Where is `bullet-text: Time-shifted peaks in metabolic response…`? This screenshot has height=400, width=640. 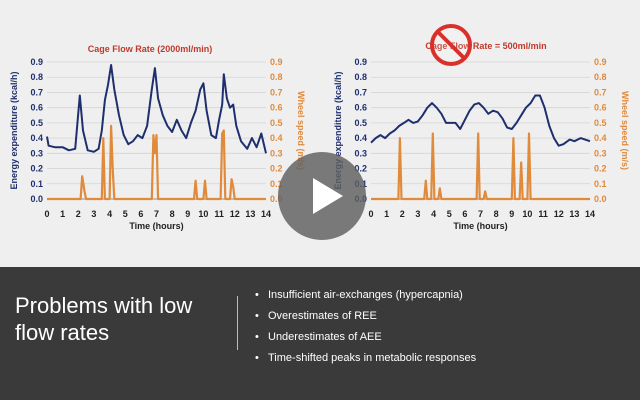 bullet-text: Time-shifted peaks in metabolic response… is located at coordinates (372, 358).